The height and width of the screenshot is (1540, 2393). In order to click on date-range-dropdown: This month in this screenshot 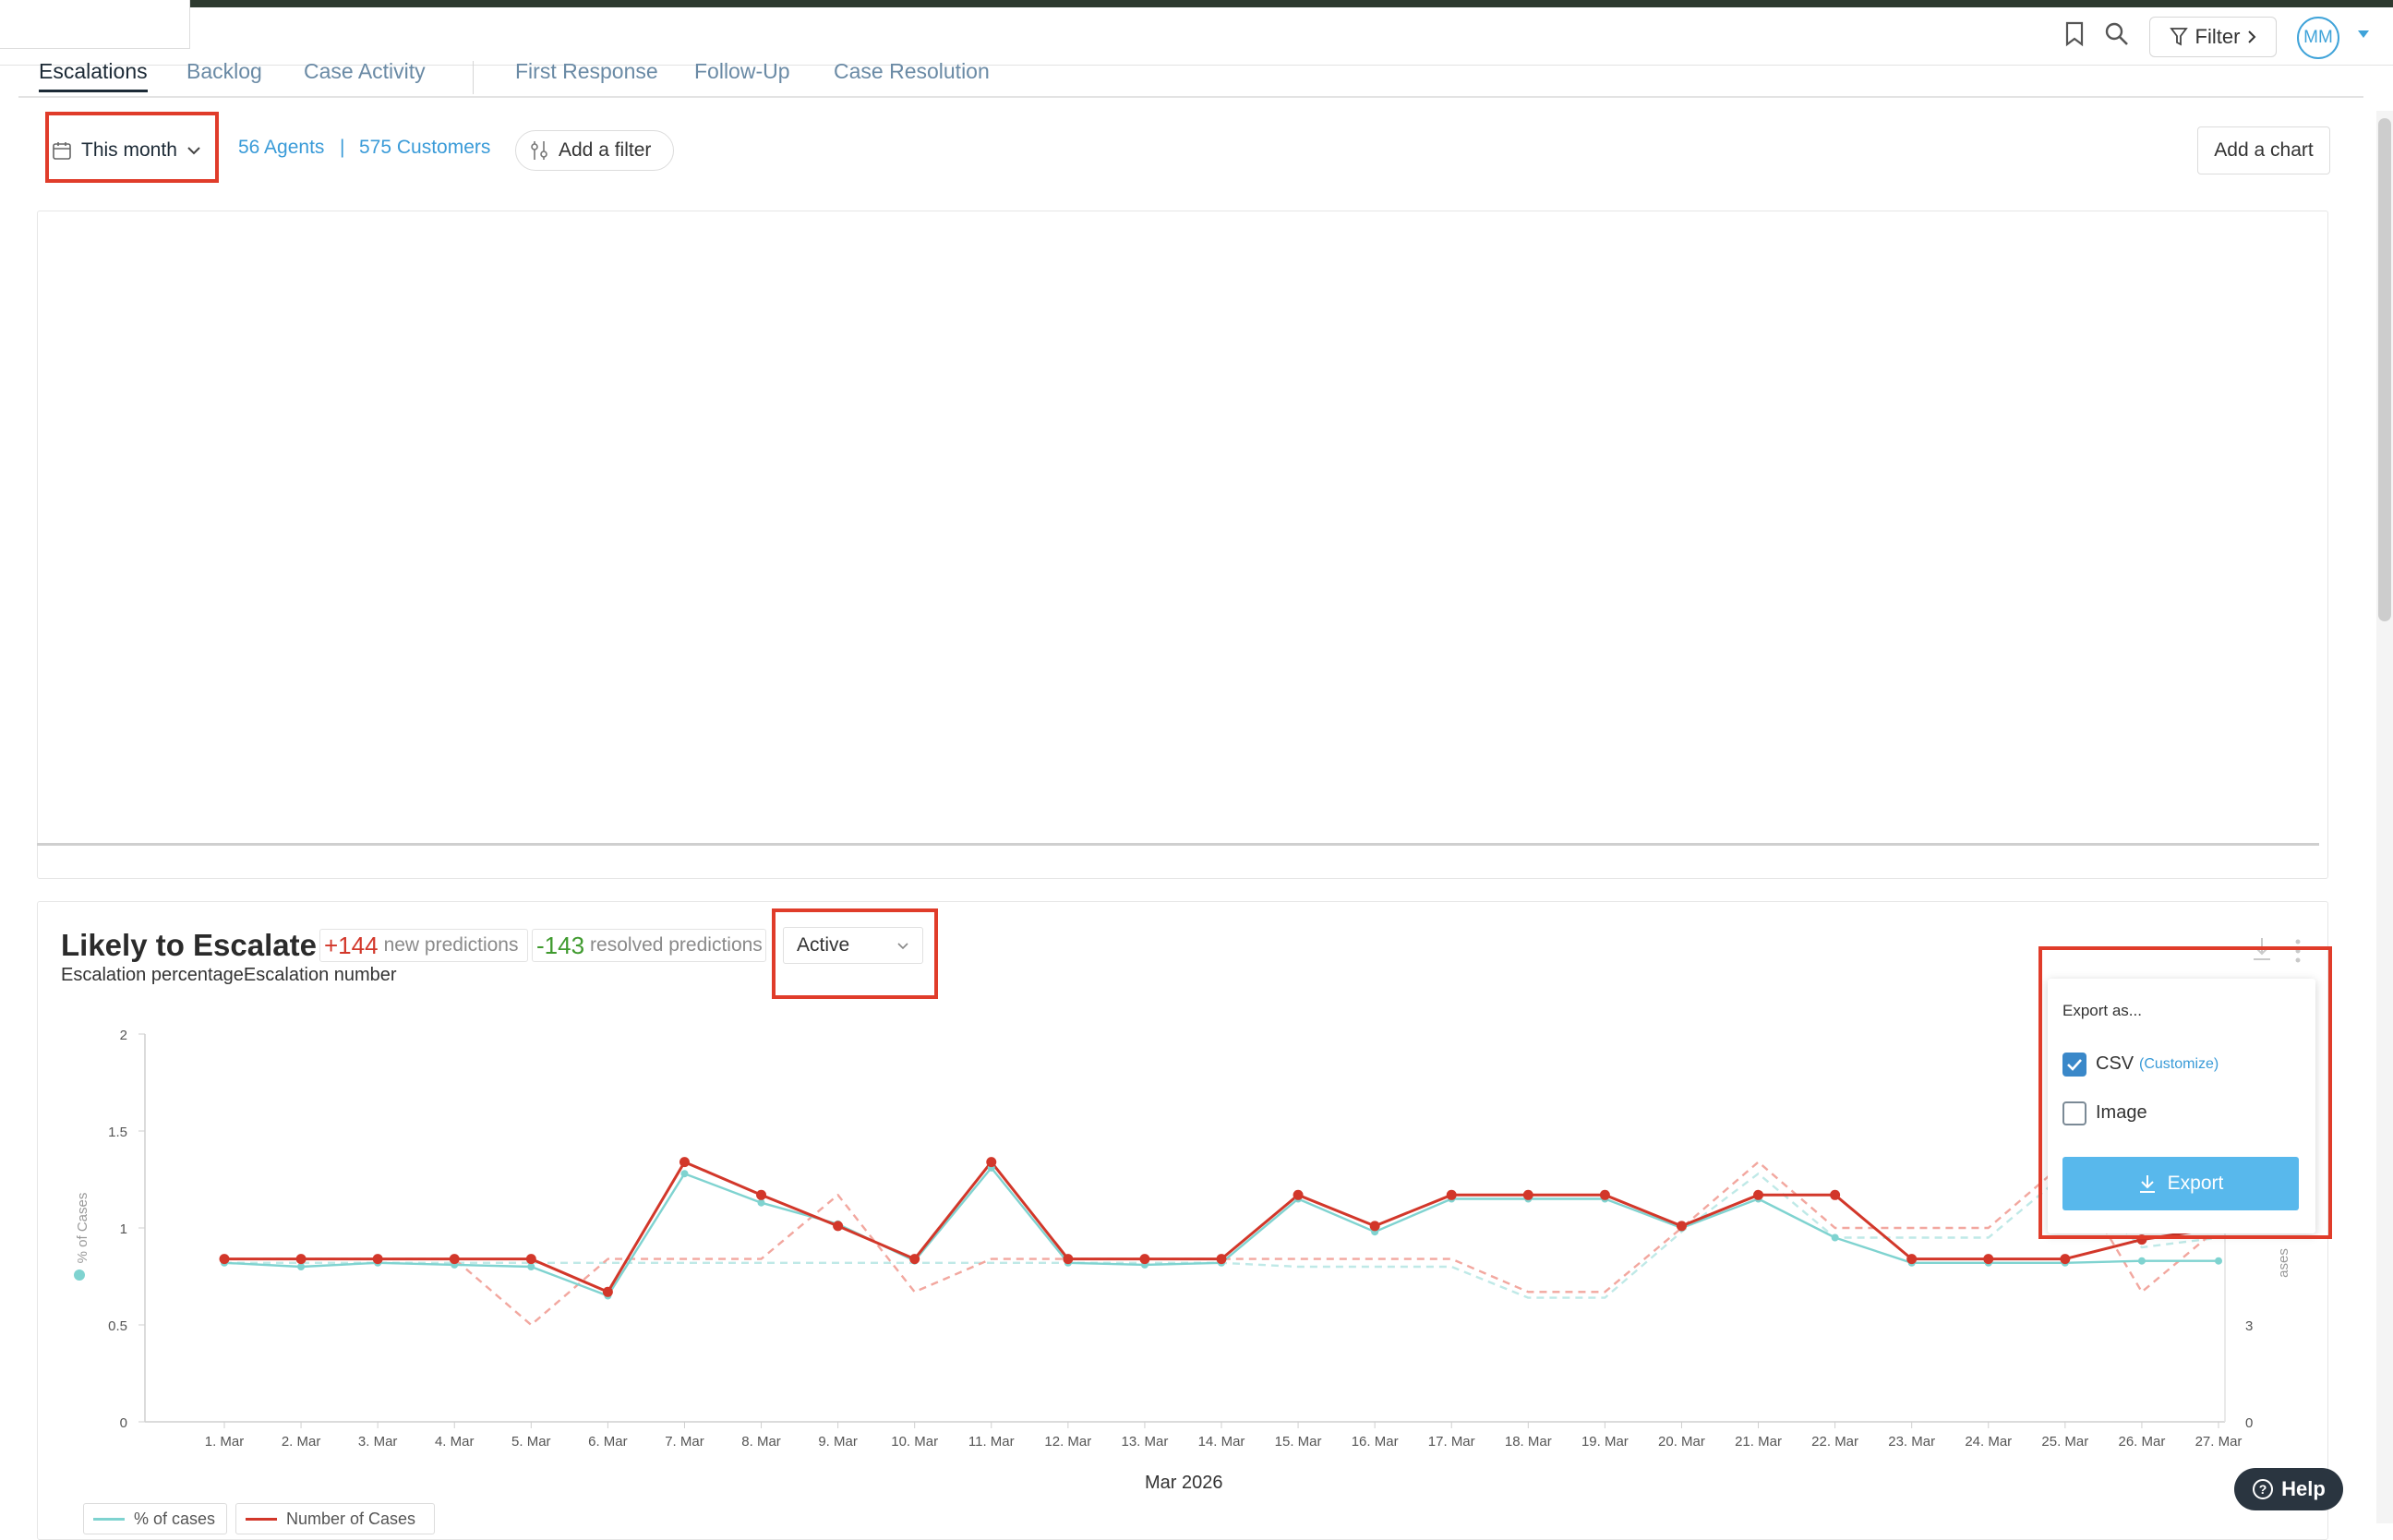, I will do `click(132, 150)`.